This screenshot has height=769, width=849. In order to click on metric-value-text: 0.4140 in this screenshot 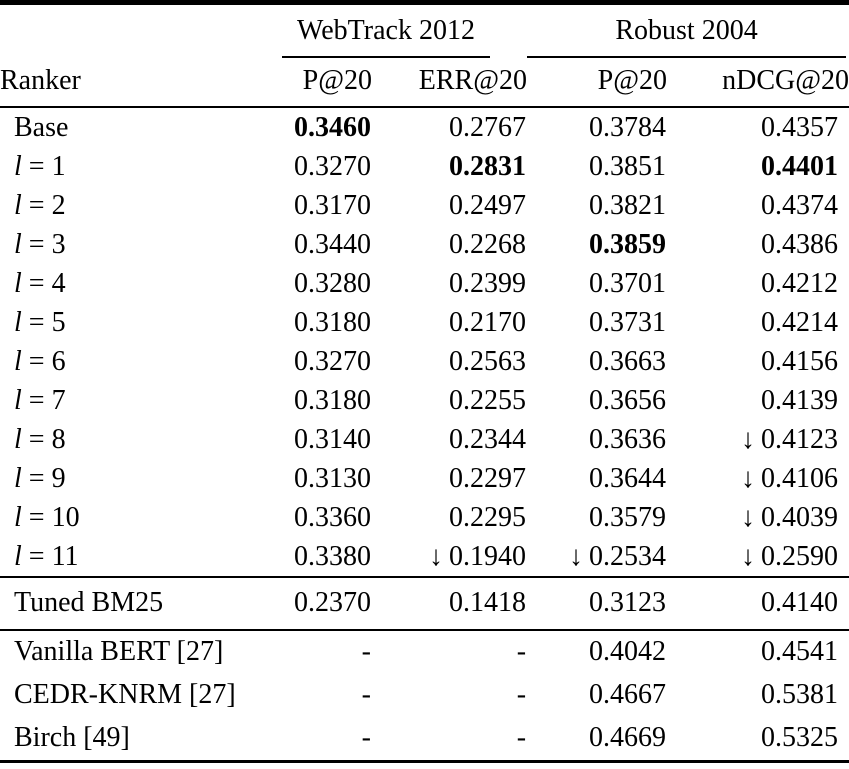, I will do `click(800, 602)`.